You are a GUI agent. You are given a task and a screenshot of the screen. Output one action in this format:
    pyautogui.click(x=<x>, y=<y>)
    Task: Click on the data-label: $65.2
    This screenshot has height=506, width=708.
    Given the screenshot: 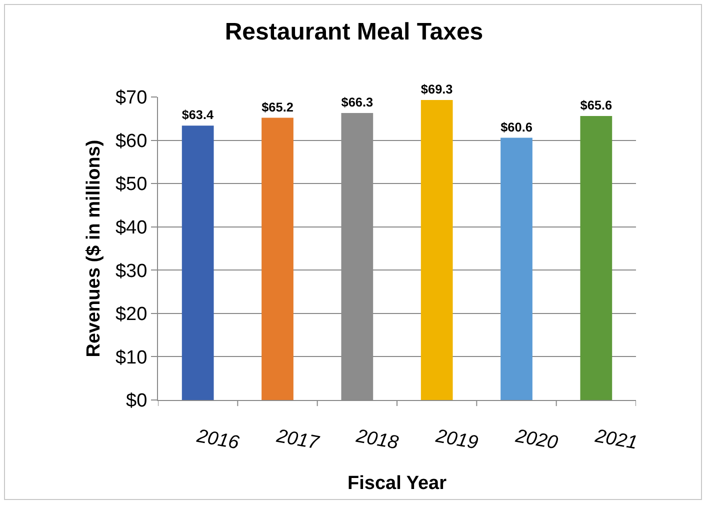 What is the action you would take?
    pyautogui.click(x=278, y=106)
    